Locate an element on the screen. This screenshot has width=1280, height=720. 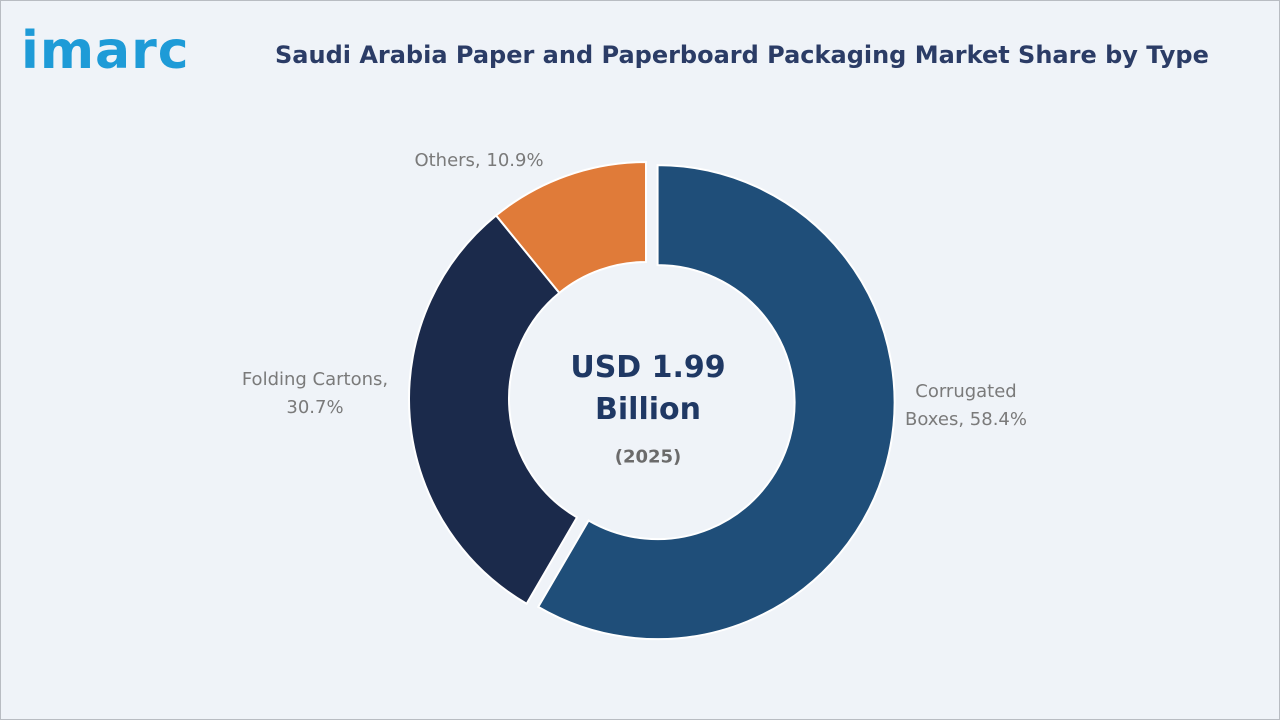
center-sublabel: (2025) is located at coordinates (648, 457).